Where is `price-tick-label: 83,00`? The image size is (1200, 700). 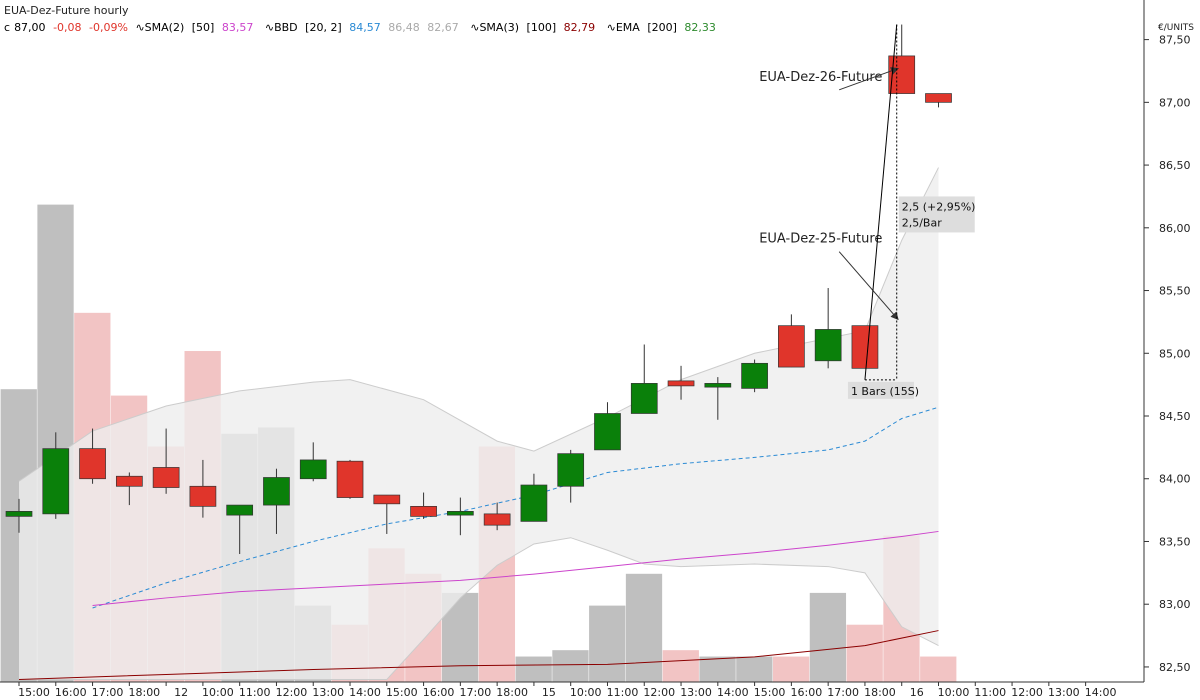 price-tick-label: 83,00 is located at coordinates (1175, 604).